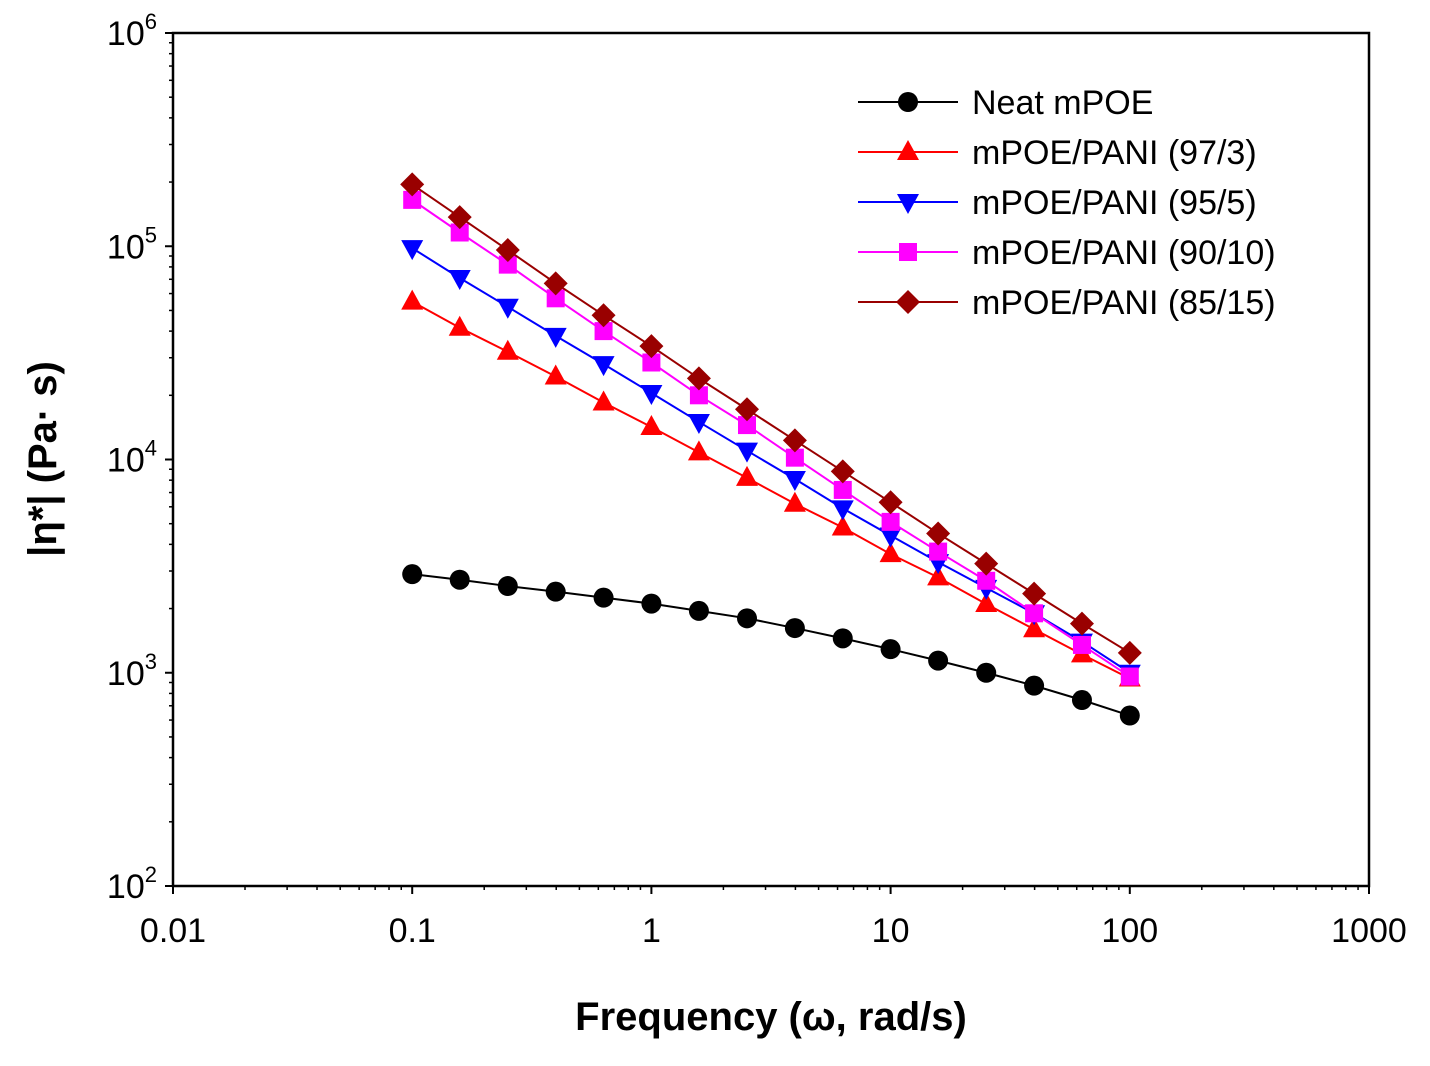  I want to click on x-tick-label: 10, so click(891, 931).